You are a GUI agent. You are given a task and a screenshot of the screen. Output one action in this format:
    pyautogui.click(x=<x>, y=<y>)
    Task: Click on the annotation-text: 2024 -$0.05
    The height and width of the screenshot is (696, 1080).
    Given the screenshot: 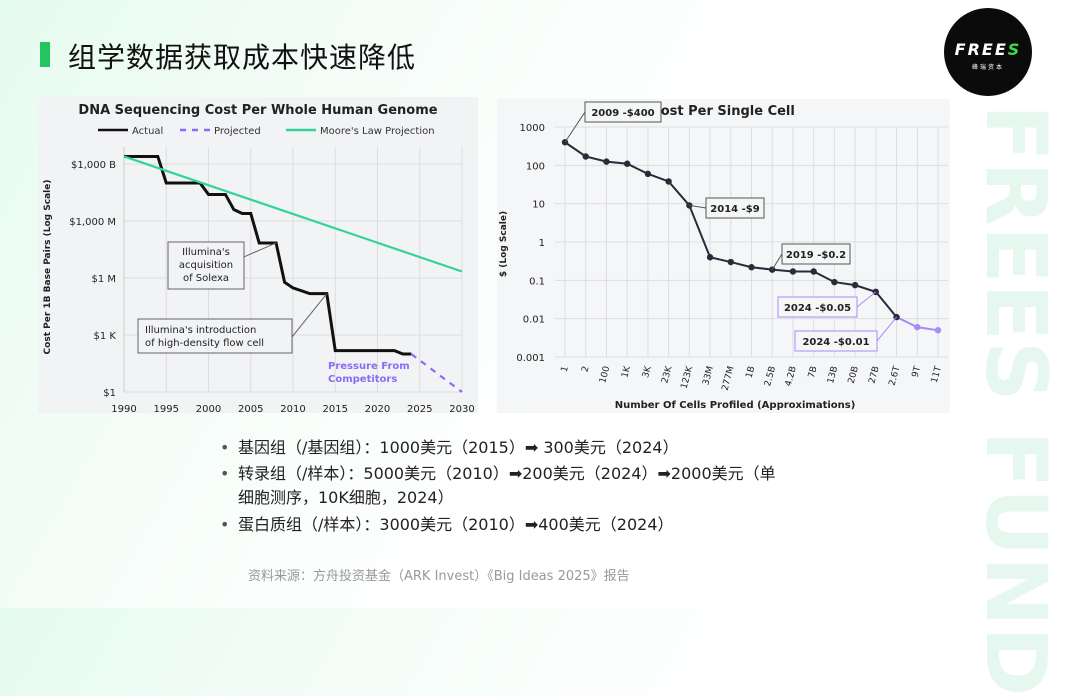 What is the action you would take?
    pyautogui.click(x=817, y=308)
    